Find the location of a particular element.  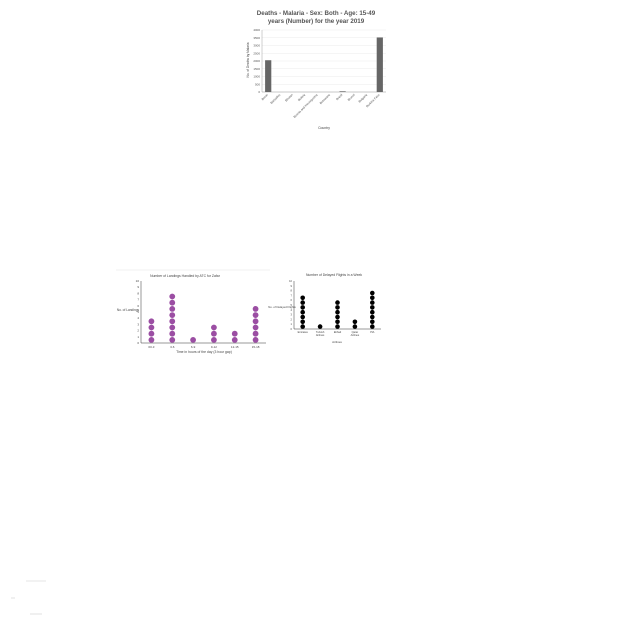

x-axis-label: Country is located at coordinates (324, 128).